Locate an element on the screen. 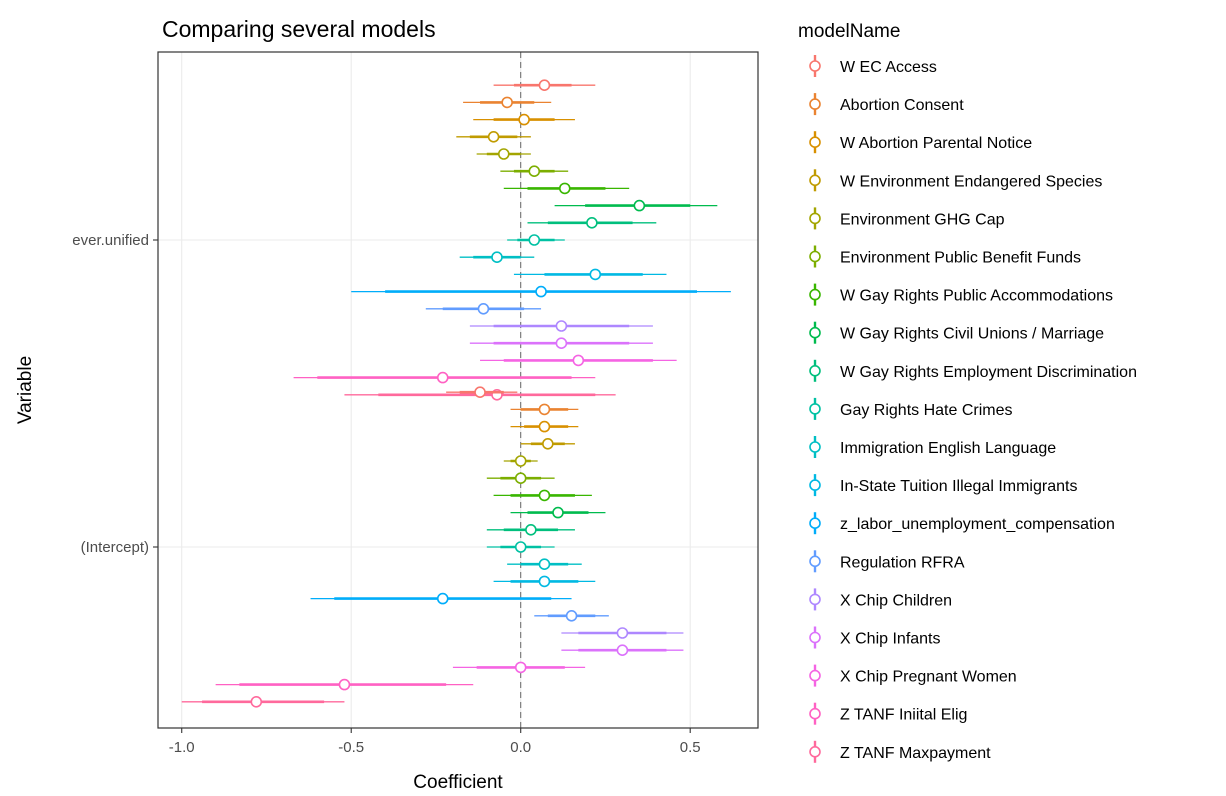 This screenshot has height=796, width=1226. legend-item: z_labor_unemployment_compensation is located at coordinates (962, 523).